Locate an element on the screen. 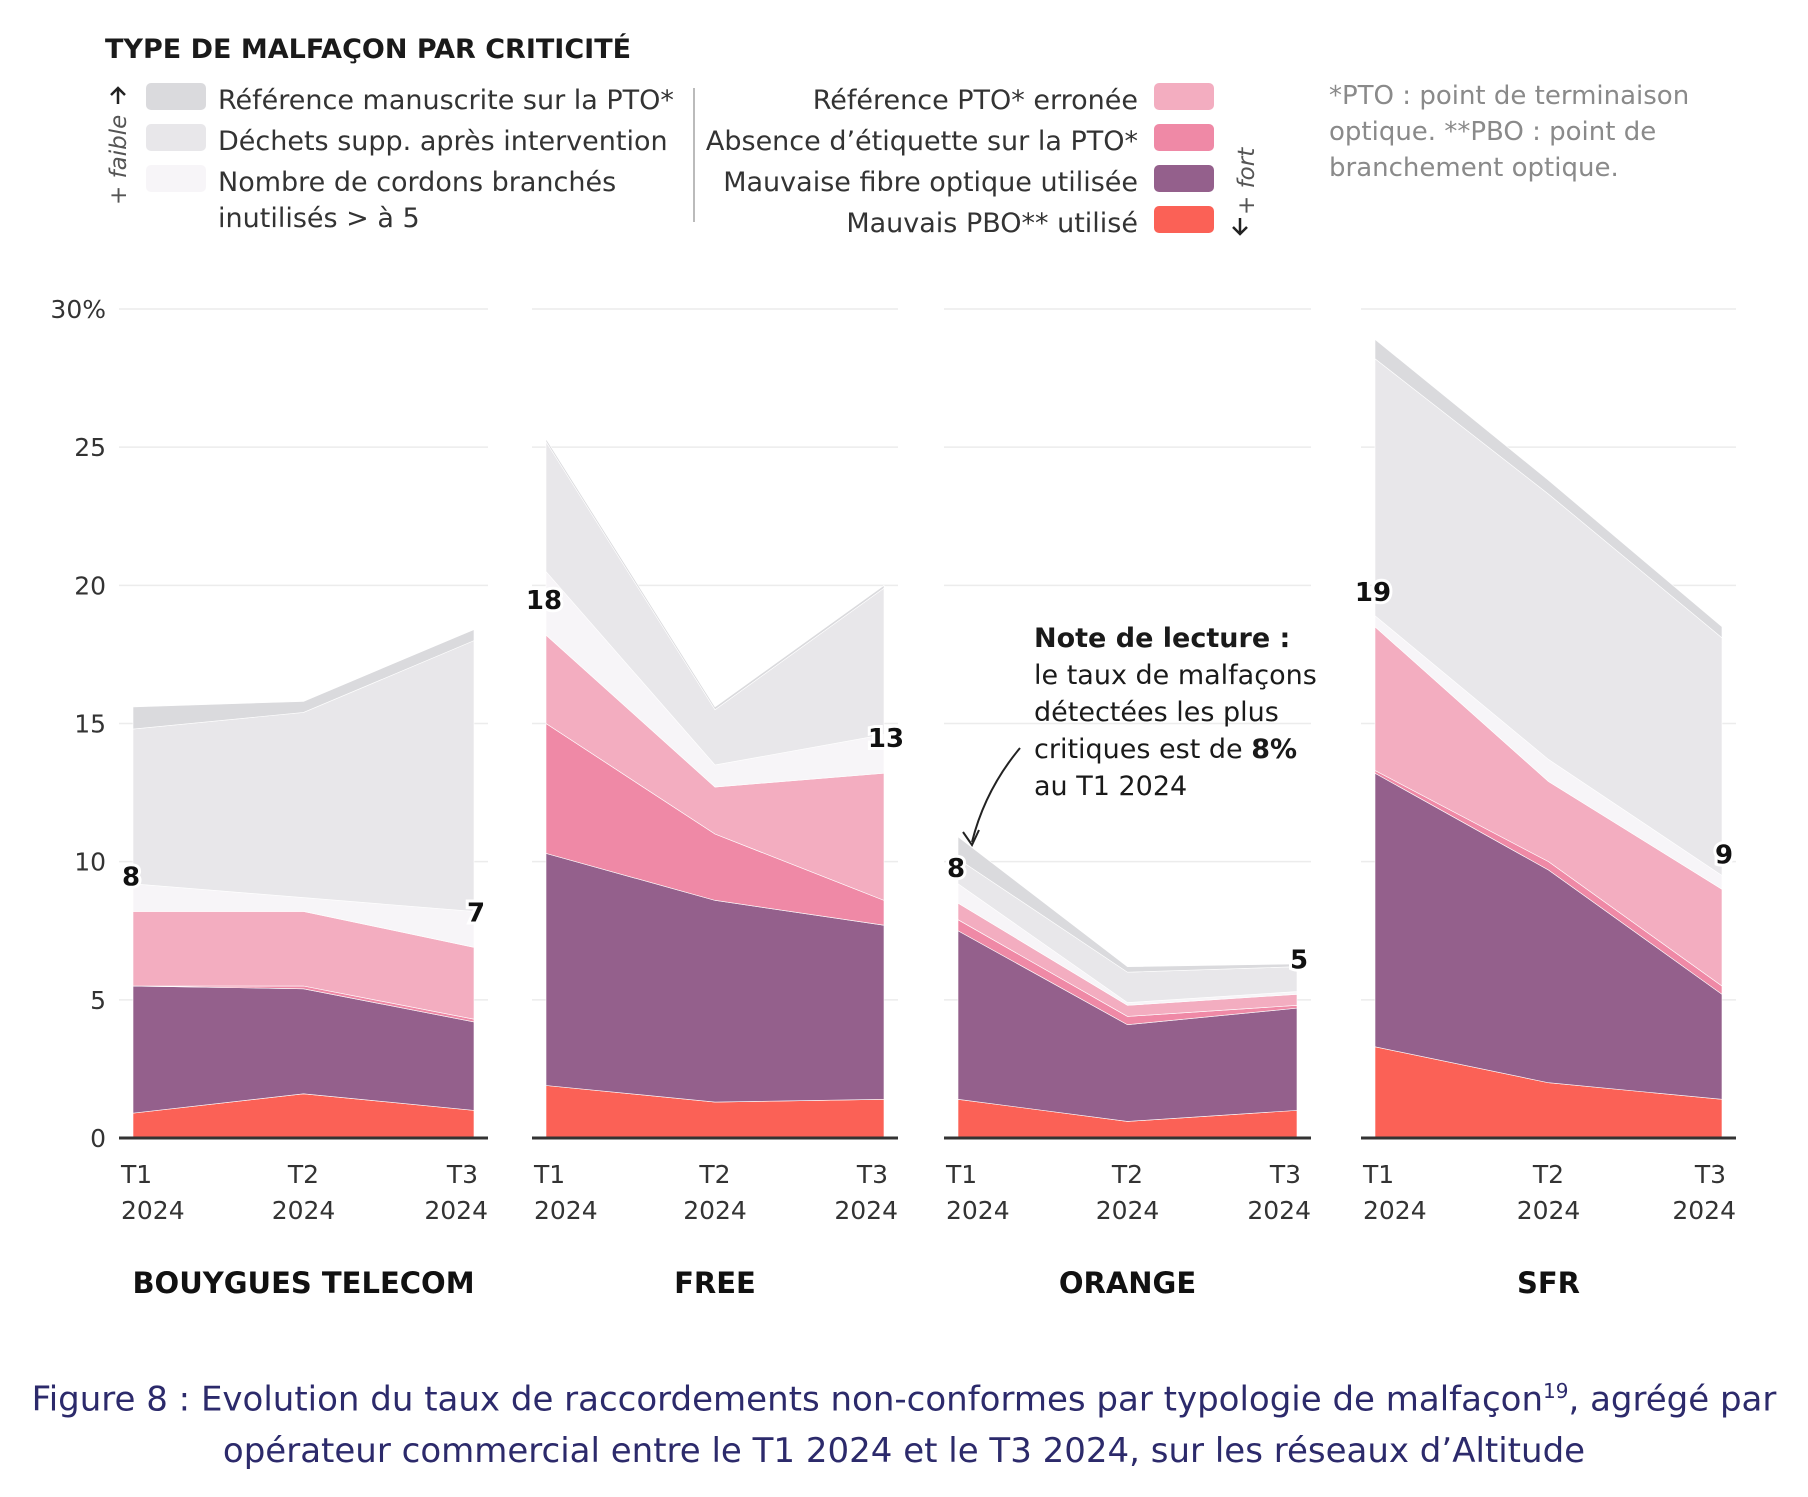 The height and width of the screenshot is (1497, 1808). footnote-line-2: branchement optique. is located at coordinates (1474, 168).